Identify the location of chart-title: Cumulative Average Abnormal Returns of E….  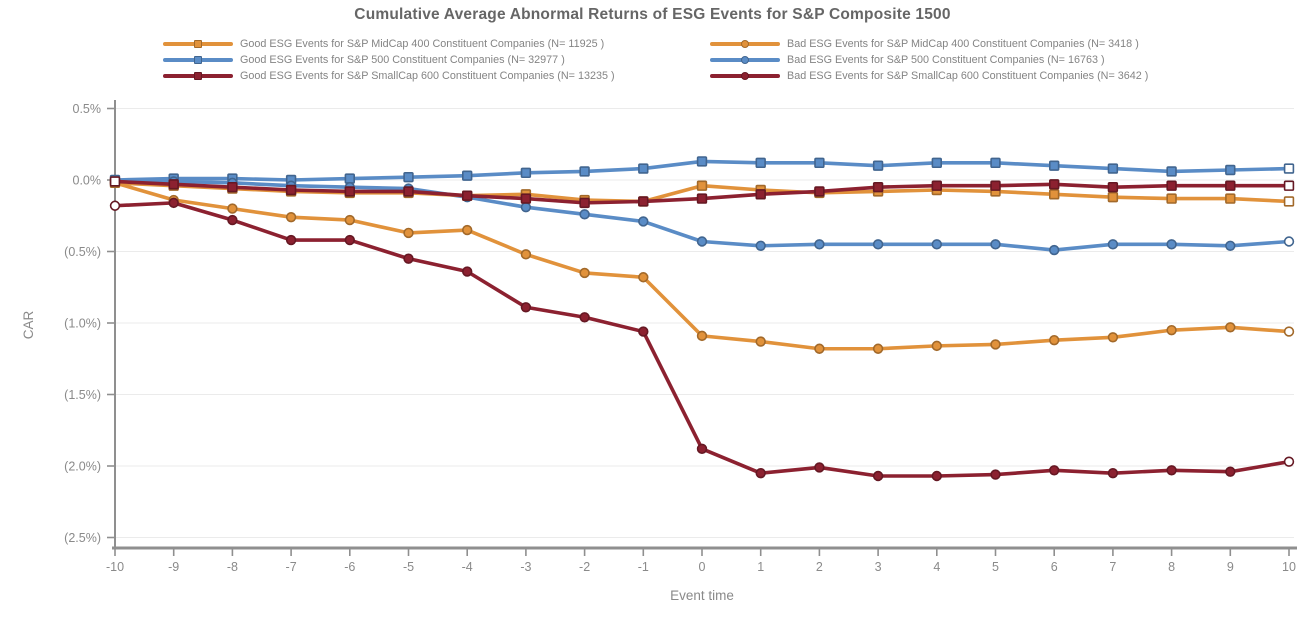
(652, 14).